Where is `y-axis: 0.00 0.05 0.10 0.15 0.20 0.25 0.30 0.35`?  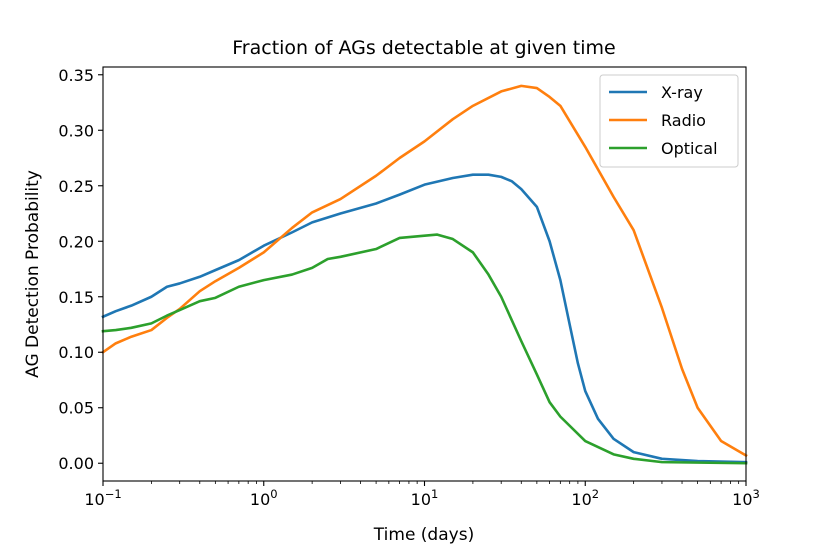
y-axis: 0.00 0.05 0.10 0.15 0.20 0.25 0.30 0.35 is located at coordinates (80, 269).